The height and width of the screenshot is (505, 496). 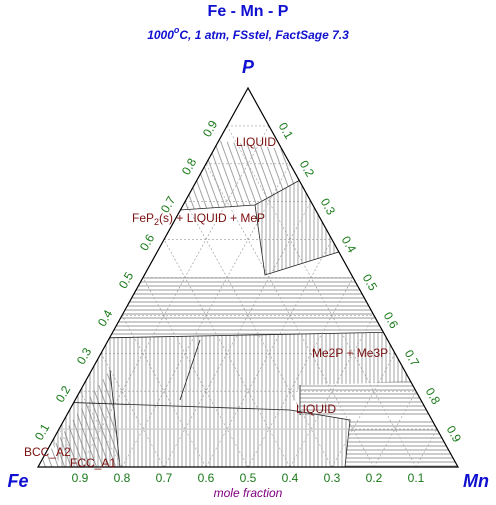 I want to click on subtitle-text: 1000, so click(x=160, y=35).